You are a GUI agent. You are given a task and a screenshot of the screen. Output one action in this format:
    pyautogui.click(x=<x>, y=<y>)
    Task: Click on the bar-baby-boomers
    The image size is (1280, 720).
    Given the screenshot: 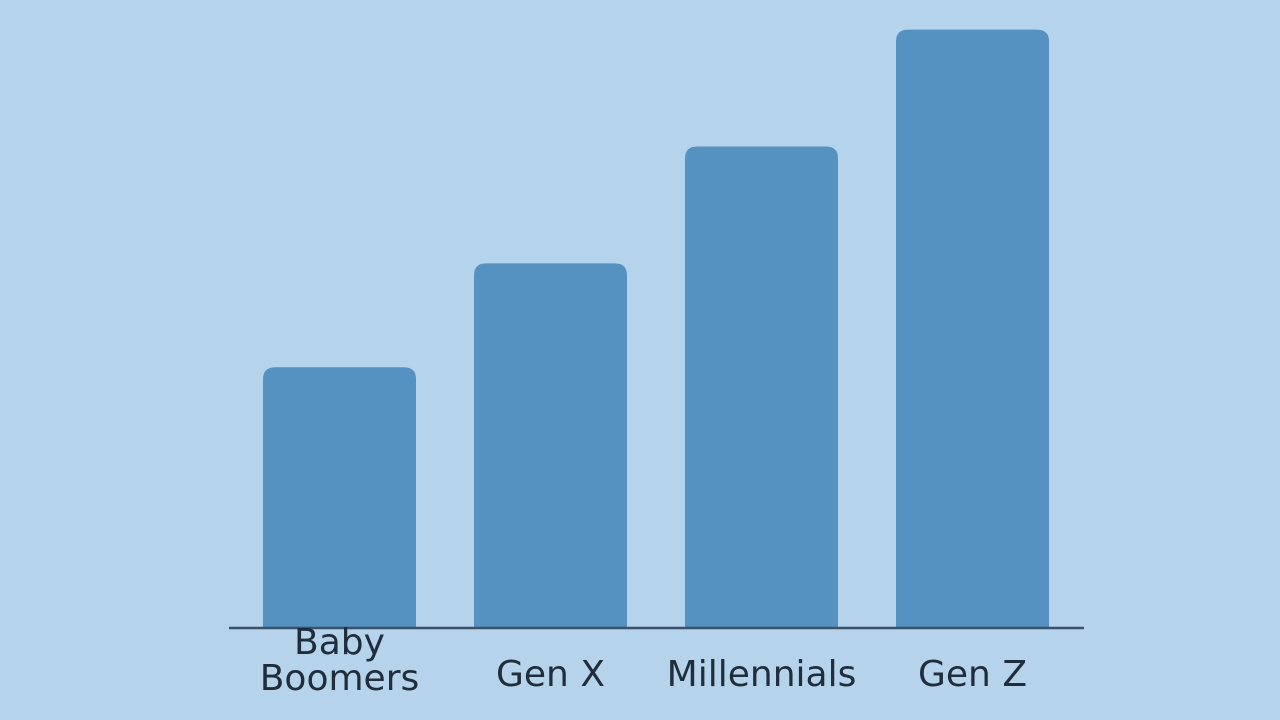 What is the action you would take?
    pyautogui.click(x=339, y=497)
    